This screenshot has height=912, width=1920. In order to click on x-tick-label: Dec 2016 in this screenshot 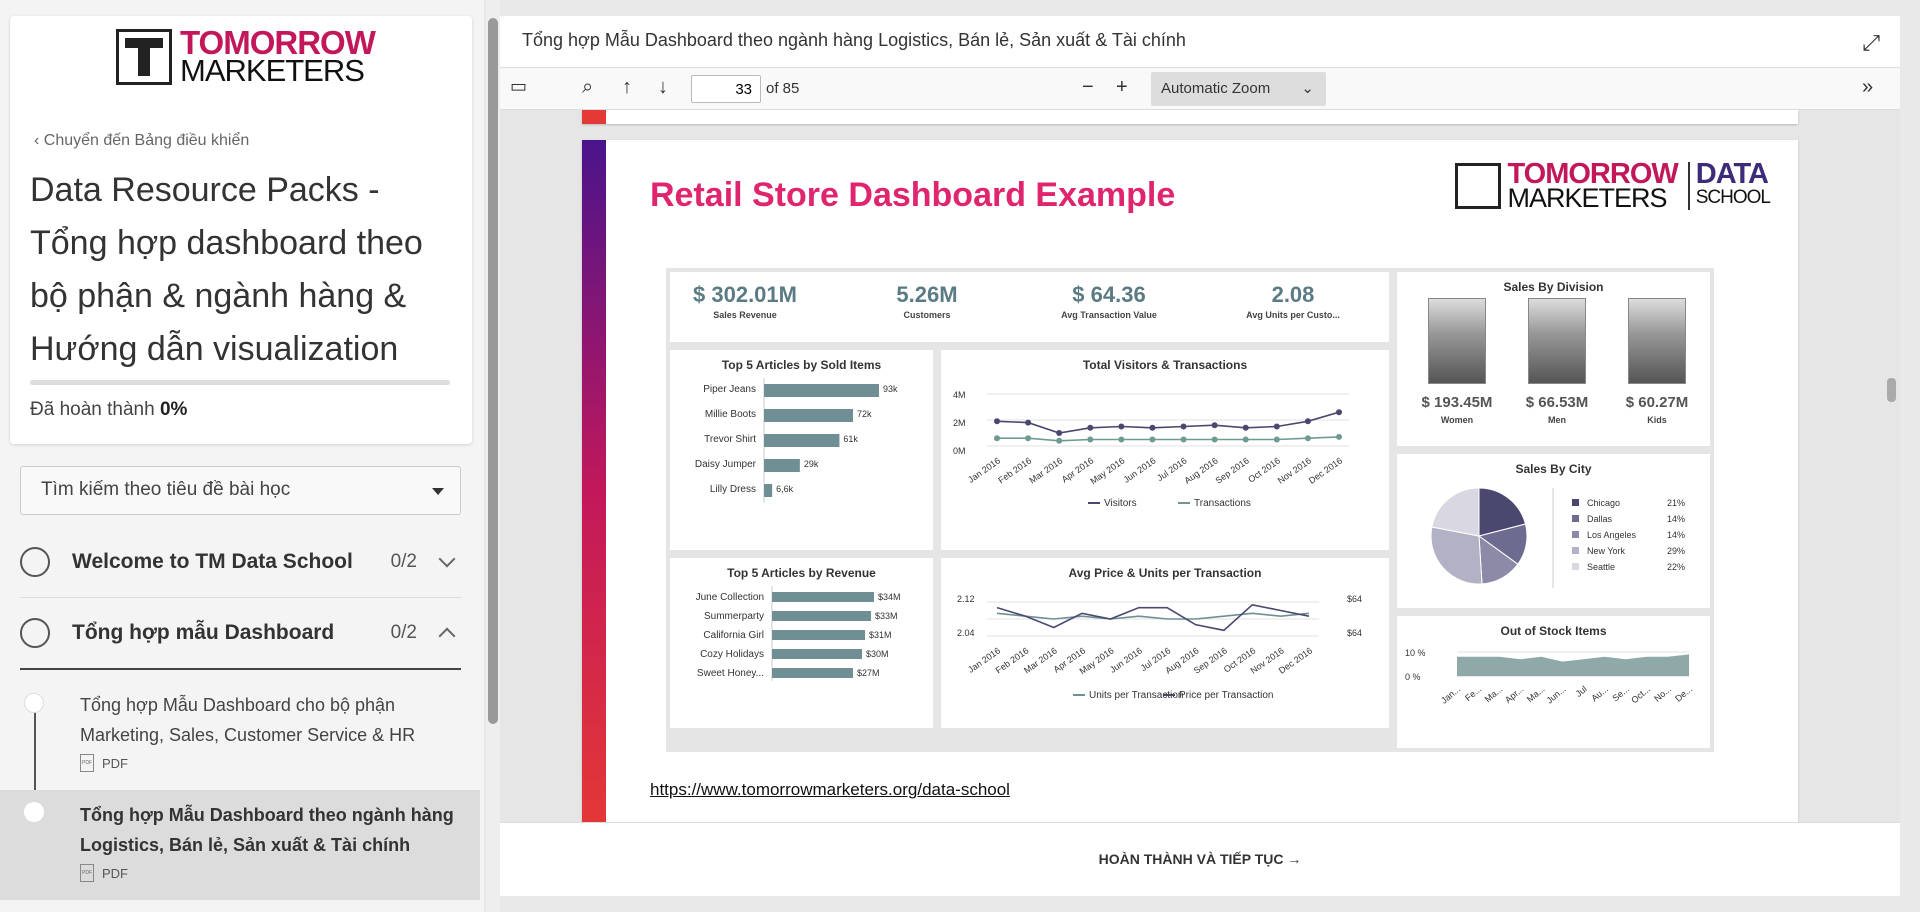, I will do `click(1325, 470)`.